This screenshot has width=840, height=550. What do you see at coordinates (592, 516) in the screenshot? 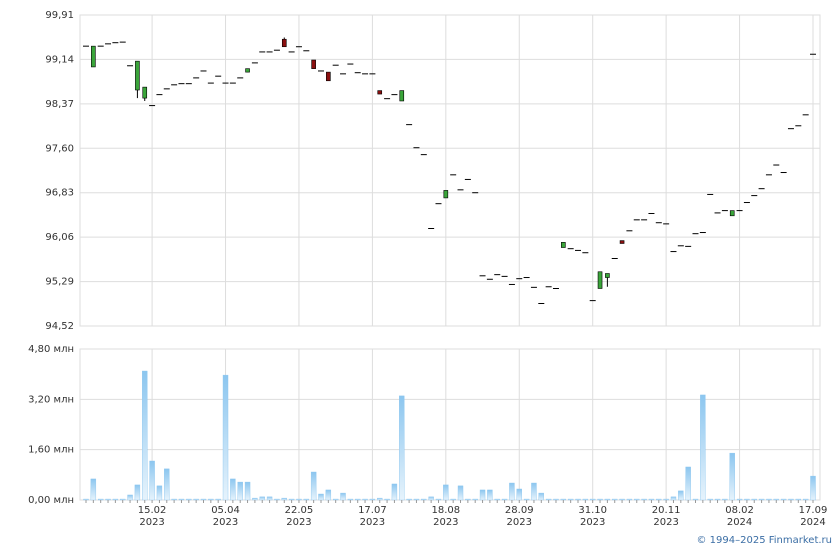
I see `x-tick-label: 31.10 2023` at bounding box center [592, 516].